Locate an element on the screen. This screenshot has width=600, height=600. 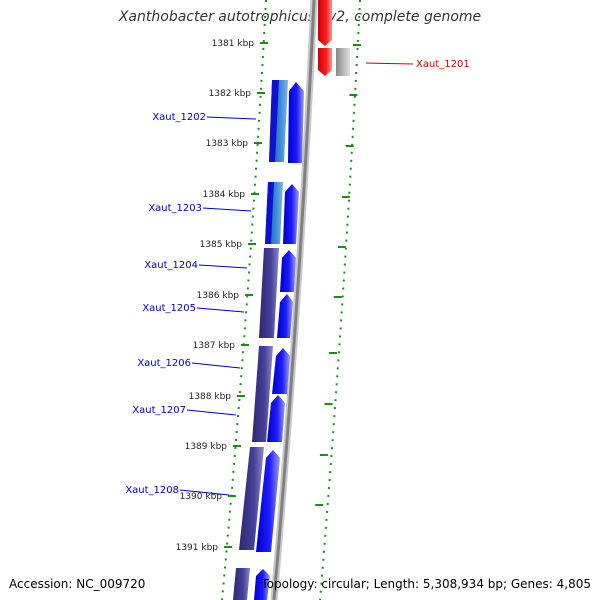
gene-label: Xaut_1208 is located at coordinates (152, 490).